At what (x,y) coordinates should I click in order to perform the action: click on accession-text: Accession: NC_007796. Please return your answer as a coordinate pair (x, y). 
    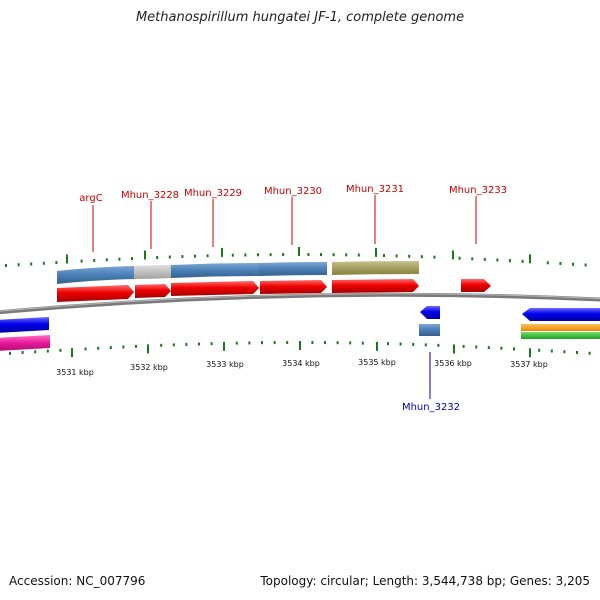
    Looking at the image, I should click on (77, 581).